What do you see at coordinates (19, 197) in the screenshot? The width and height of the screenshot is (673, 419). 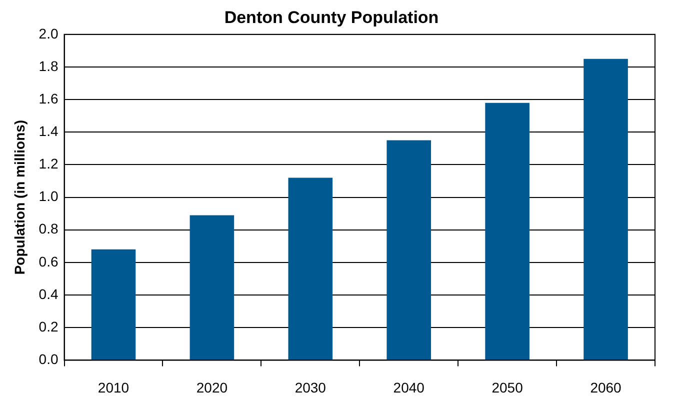 I see `y-axis-title: Population (in millions)` at bounding box center [19, 197].